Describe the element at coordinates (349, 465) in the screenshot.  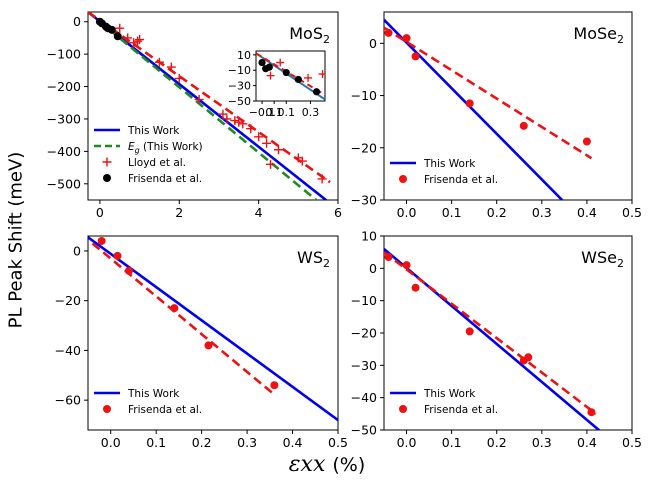
I see `x-axis-unit: (%)` at that location.